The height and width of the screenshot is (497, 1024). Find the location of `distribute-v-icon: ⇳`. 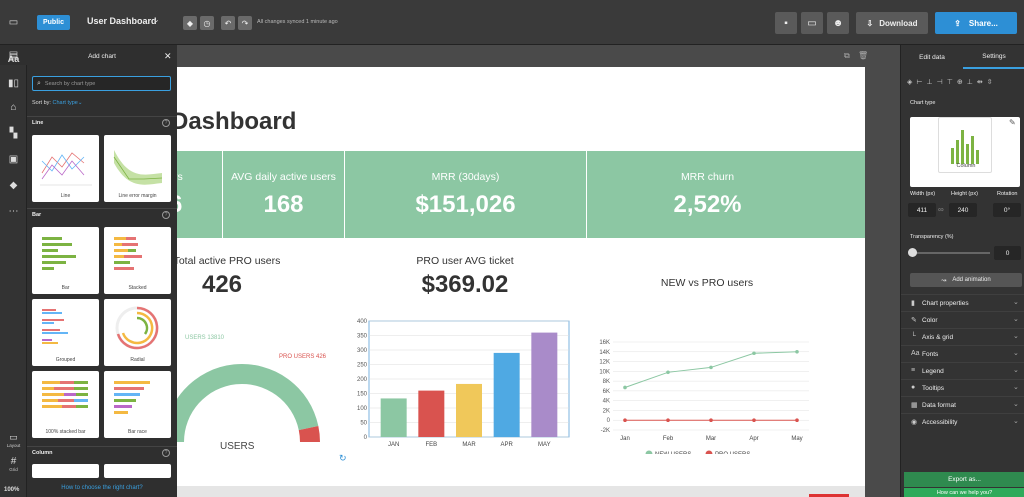

distribute-v-icon: ⇳ is located at coordinates (989, 82).